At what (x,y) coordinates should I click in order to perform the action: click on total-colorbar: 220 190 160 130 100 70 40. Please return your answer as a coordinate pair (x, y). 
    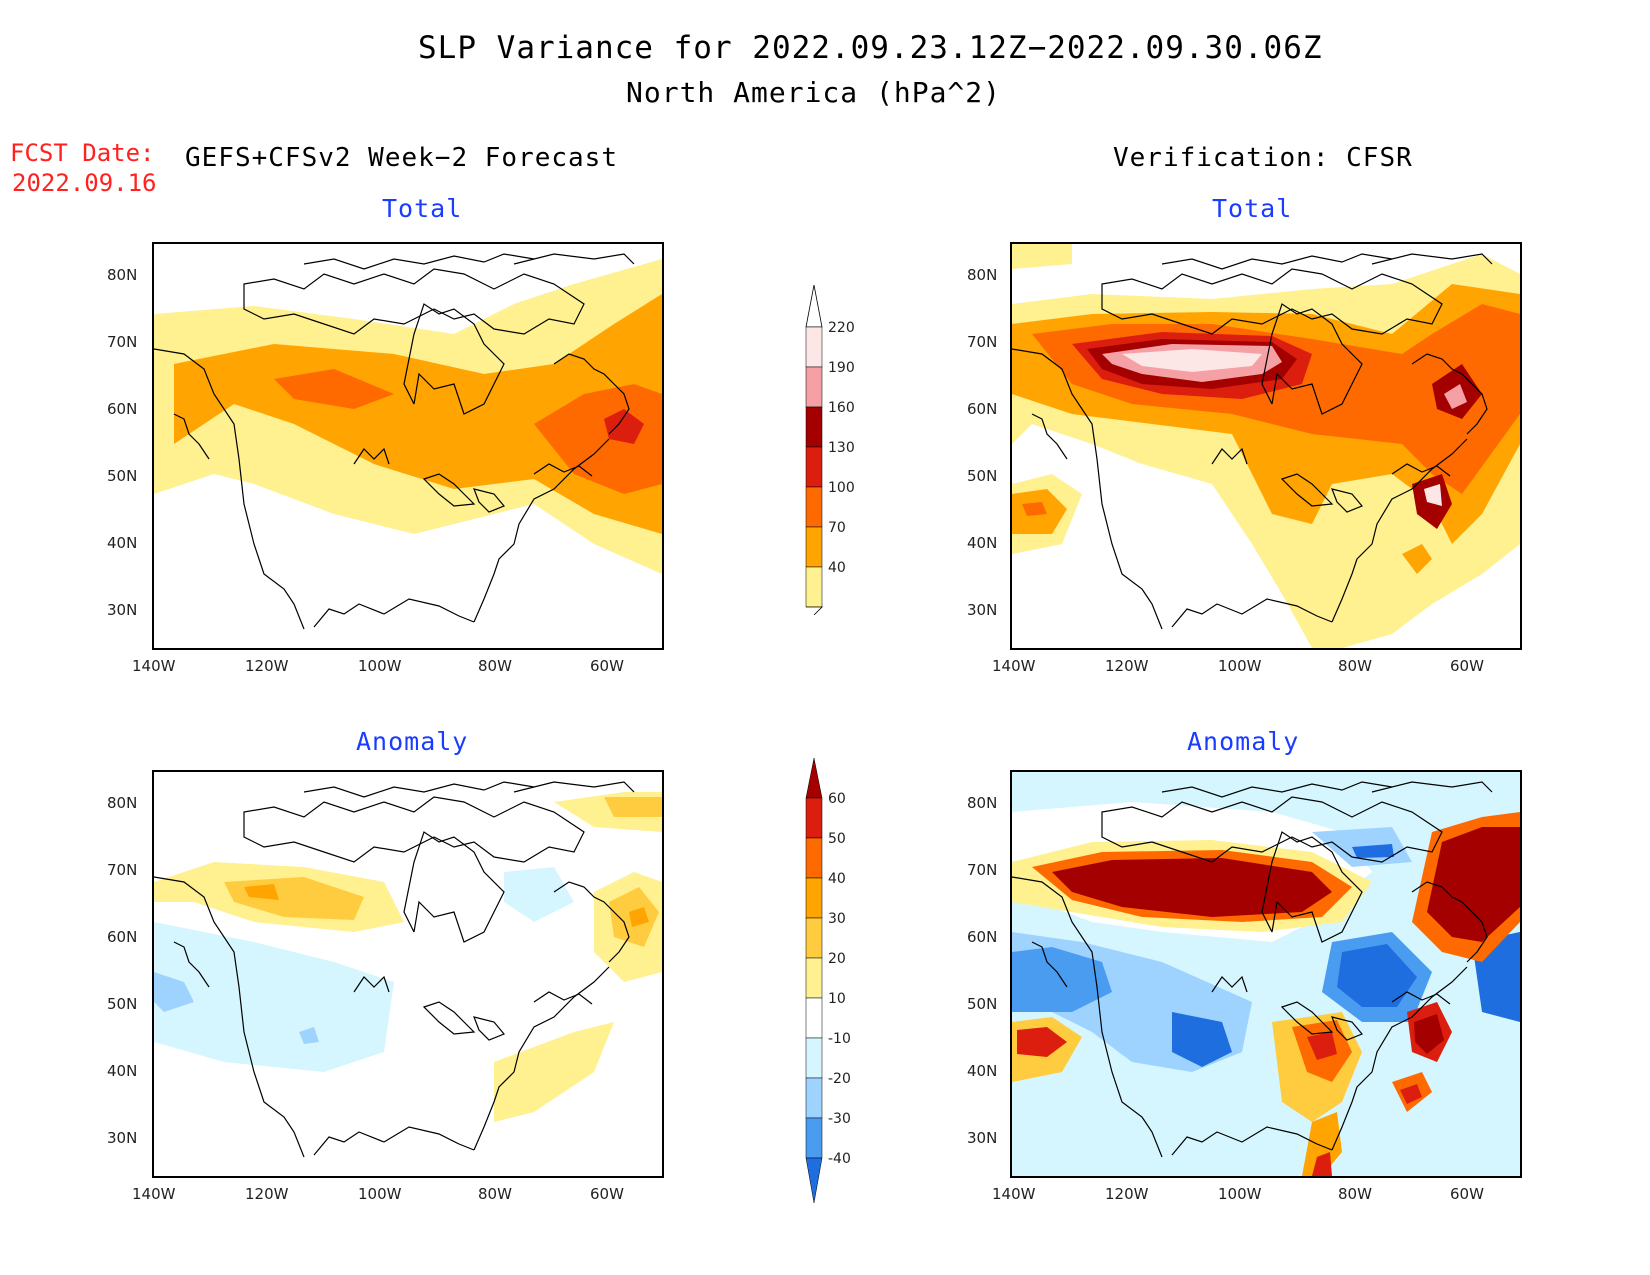
    Looking at the image, I should click on (840, 450).